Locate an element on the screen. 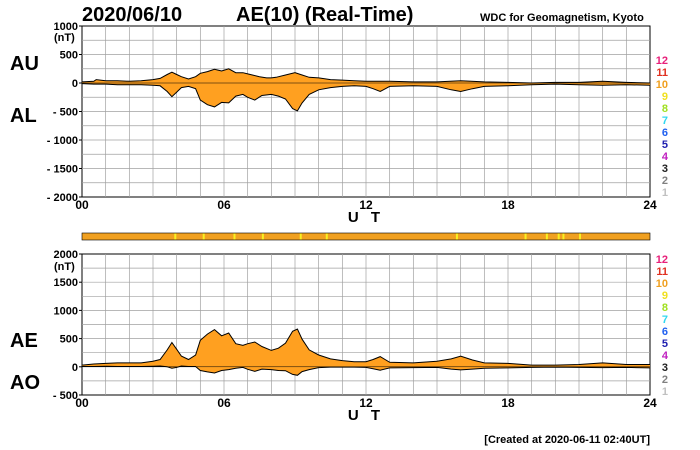 The image size is (700, 450). y-tick-label: - 1000 is located at coordinates (62, 141).